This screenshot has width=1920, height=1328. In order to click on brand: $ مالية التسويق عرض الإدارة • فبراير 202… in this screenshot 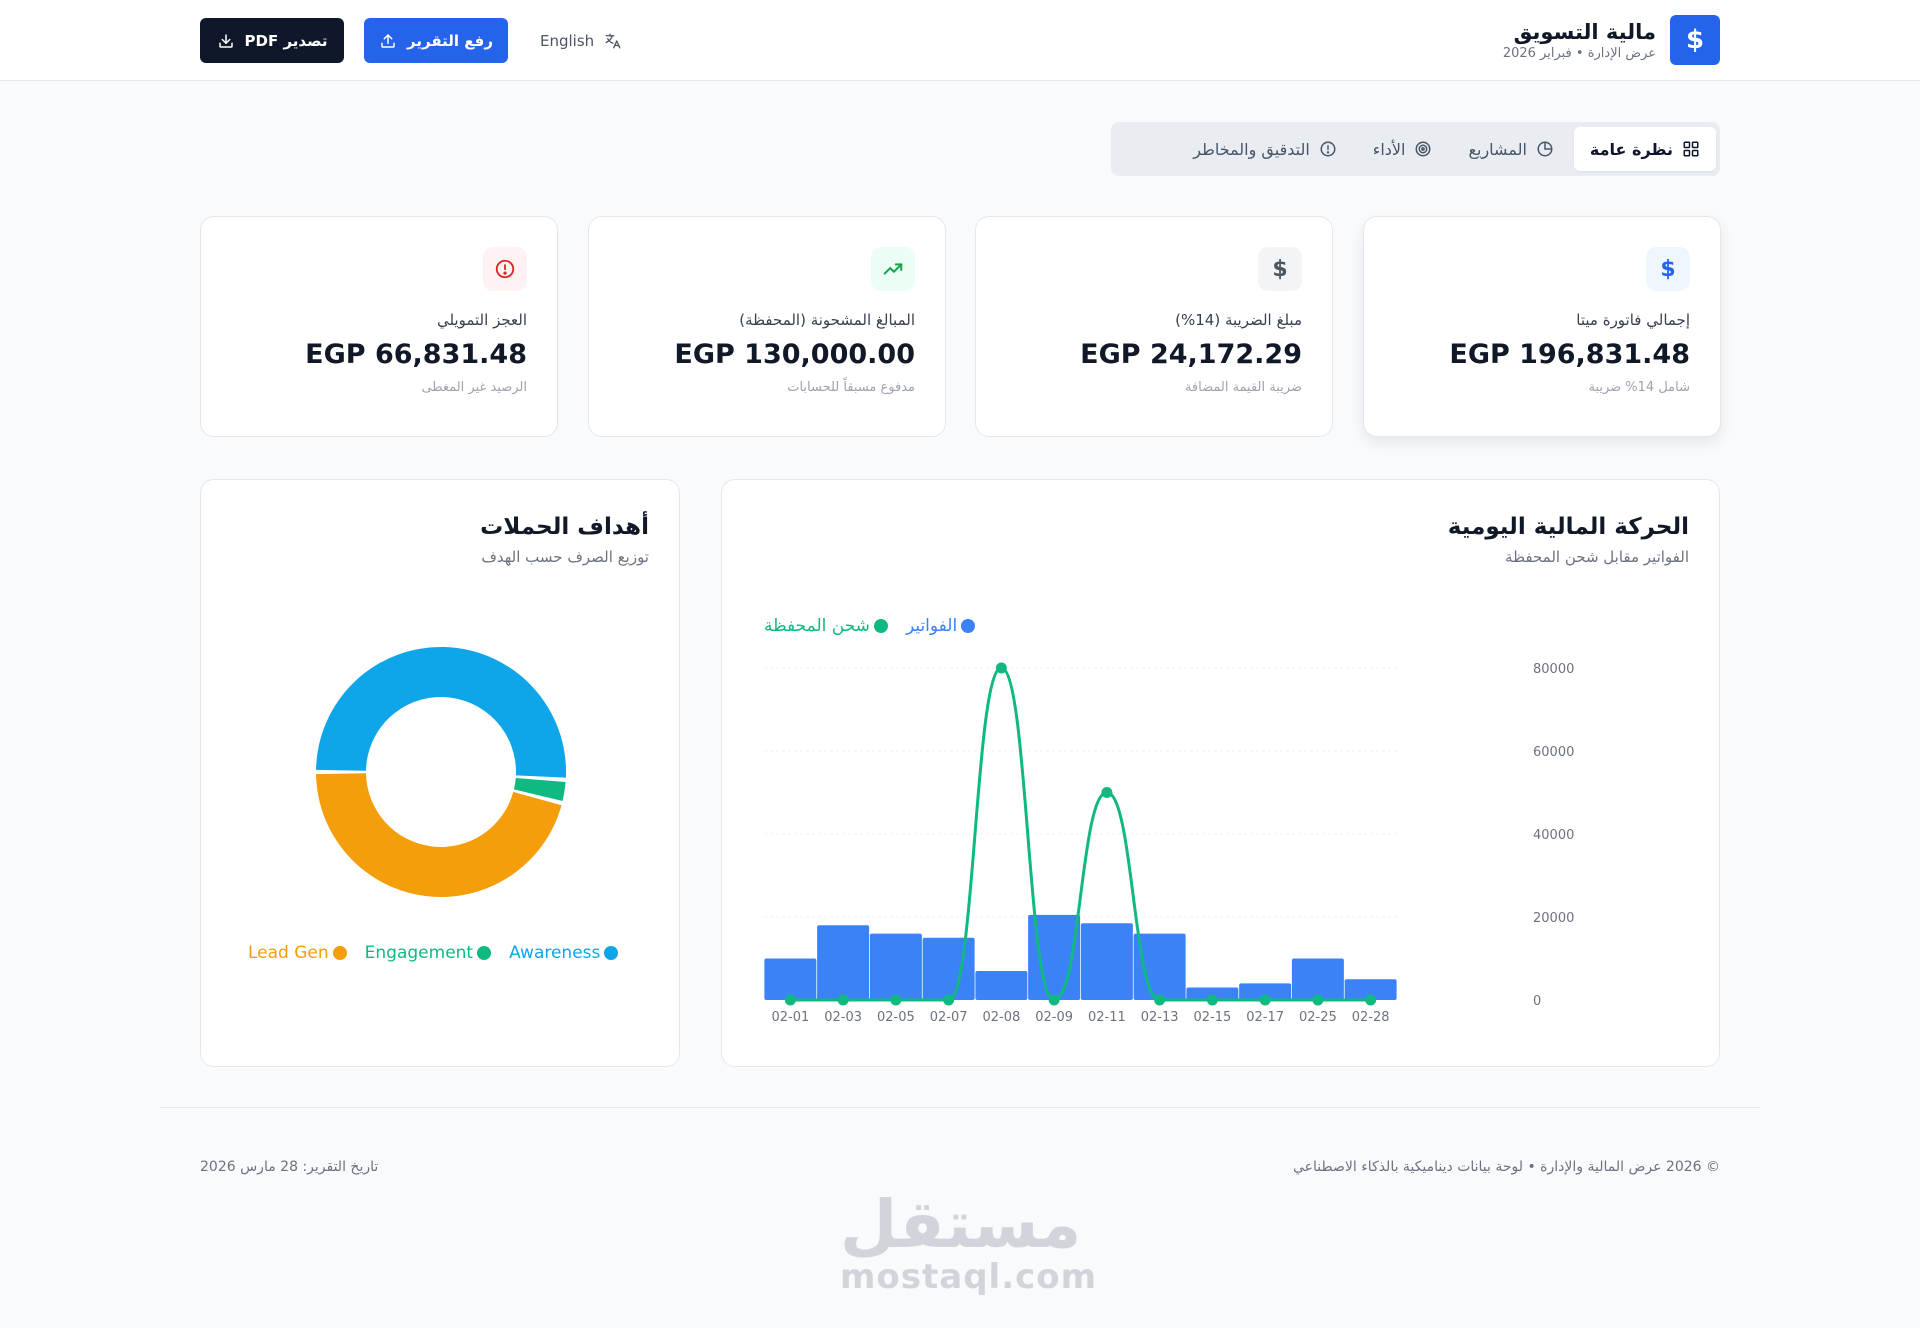, I will do `click(1611, 40)`.